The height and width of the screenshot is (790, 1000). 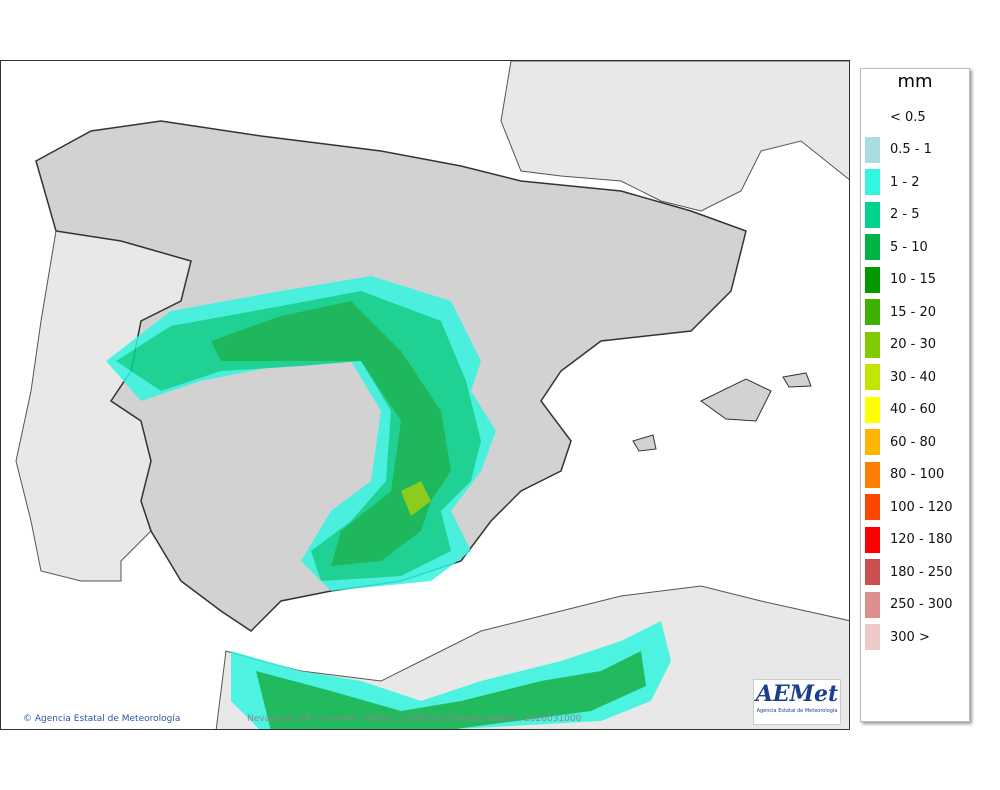 What do you see at coordinates (909, 247) in the screenshot?
I see `legend-label: 5 - 10` at bounding box center [909, 247].